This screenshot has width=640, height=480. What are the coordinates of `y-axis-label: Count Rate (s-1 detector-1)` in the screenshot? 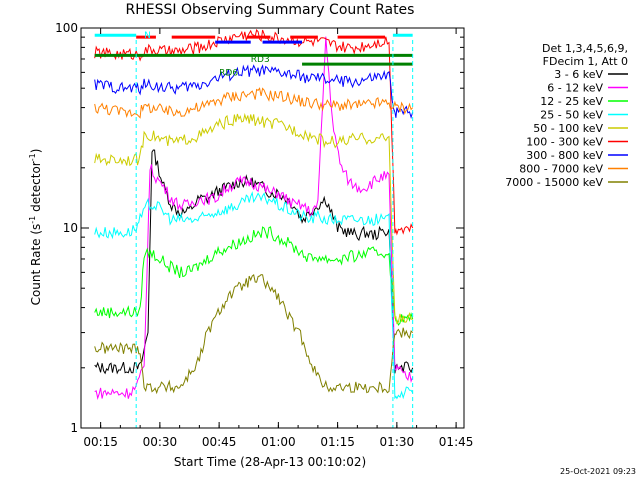 It's located at (35, 227).